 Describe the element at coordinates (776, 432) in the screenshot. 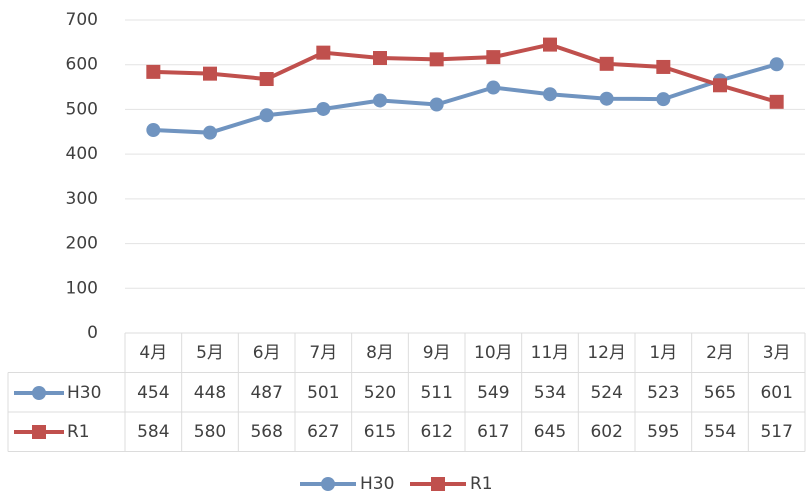

I see `table-value: 517` at that location.